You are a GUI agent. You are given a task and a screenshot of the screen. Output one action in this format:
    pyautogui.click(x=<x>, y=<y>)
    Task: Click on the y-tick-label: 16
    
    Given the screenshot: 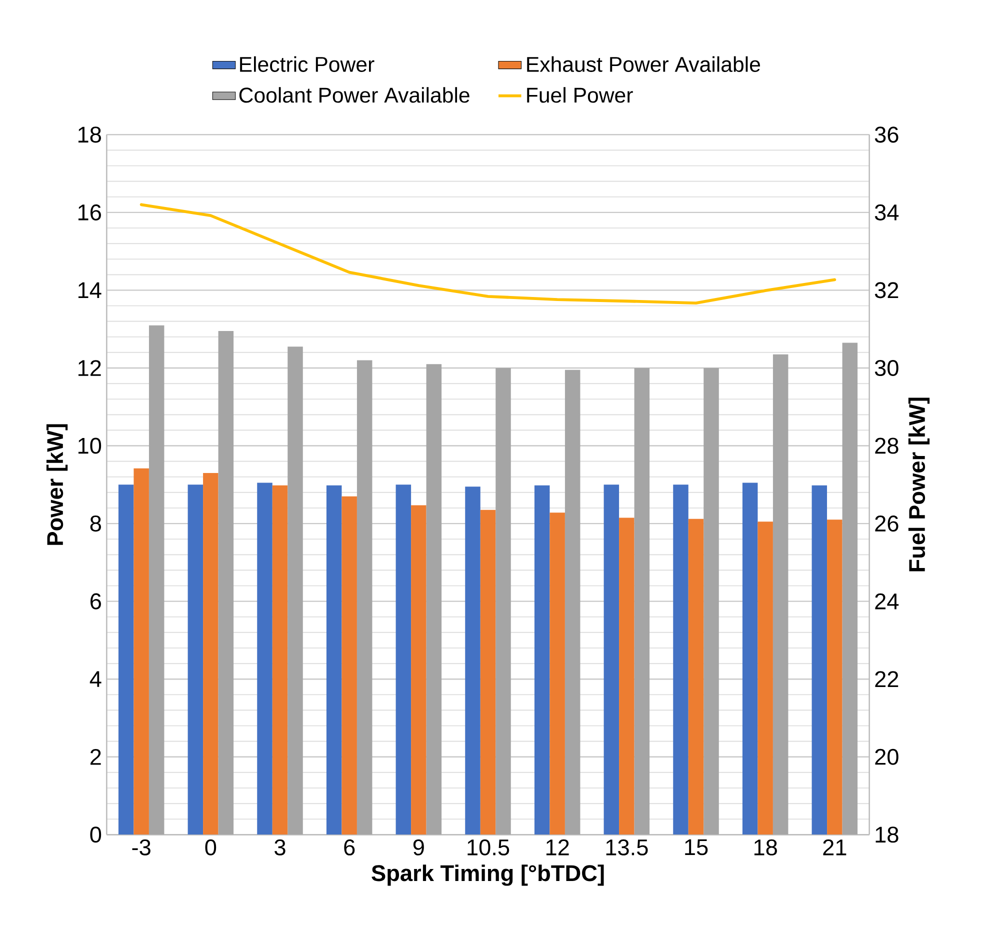 What is the action you would take?
    pyautogui.click(x=89, y=212)
    